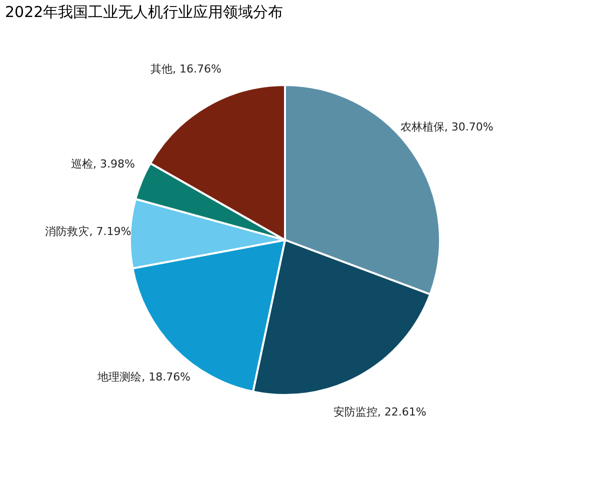 The height and width of the screenshot is (480, 600). I want to click on slice-label: 巡检, 3.98%, so click(103, 164).